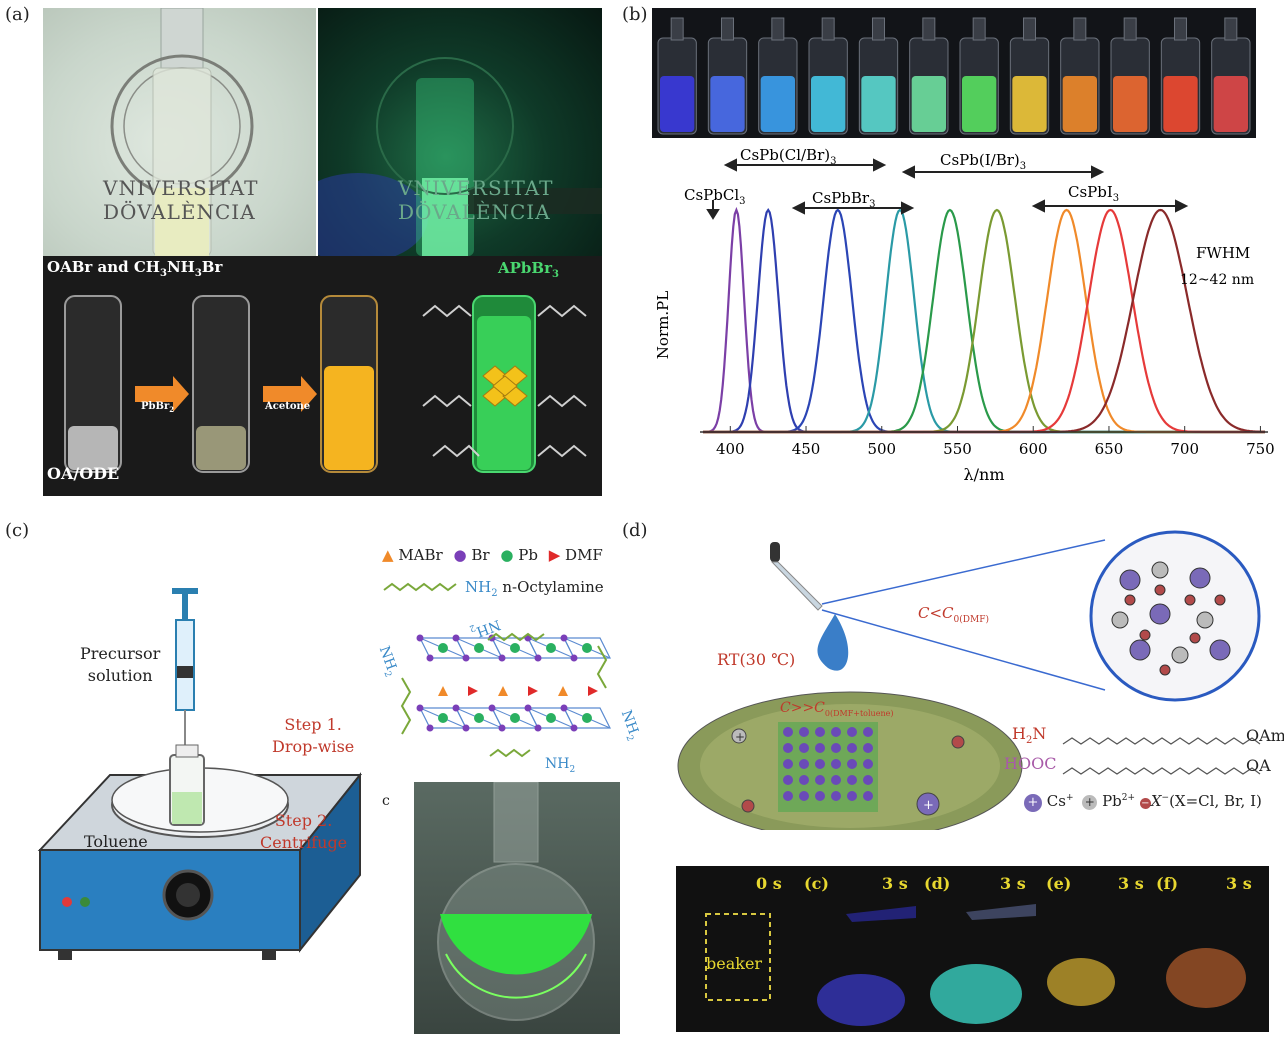  What do you see at coordinates (738, 957) in the screenshot?
I see `empty-beaker-outline` at bounding box center [738, 957].